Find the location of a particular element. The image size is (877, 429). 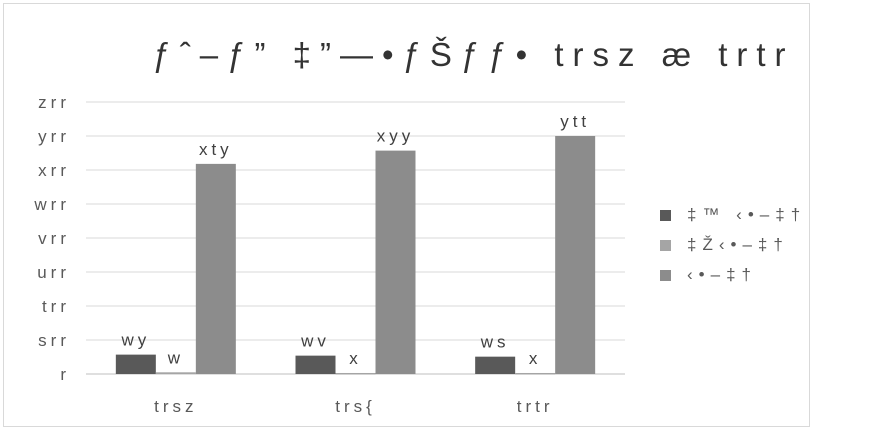

data-label: ws is located at coordinates (495, 342).